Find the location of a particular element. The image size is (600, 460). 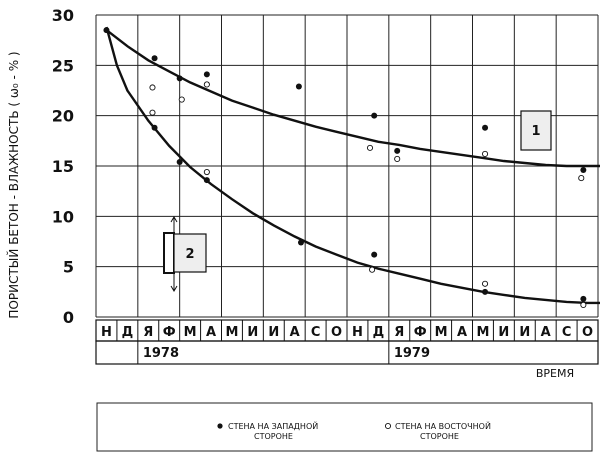

year-axis: 1978 1979 is located at coordinates (347, 352).